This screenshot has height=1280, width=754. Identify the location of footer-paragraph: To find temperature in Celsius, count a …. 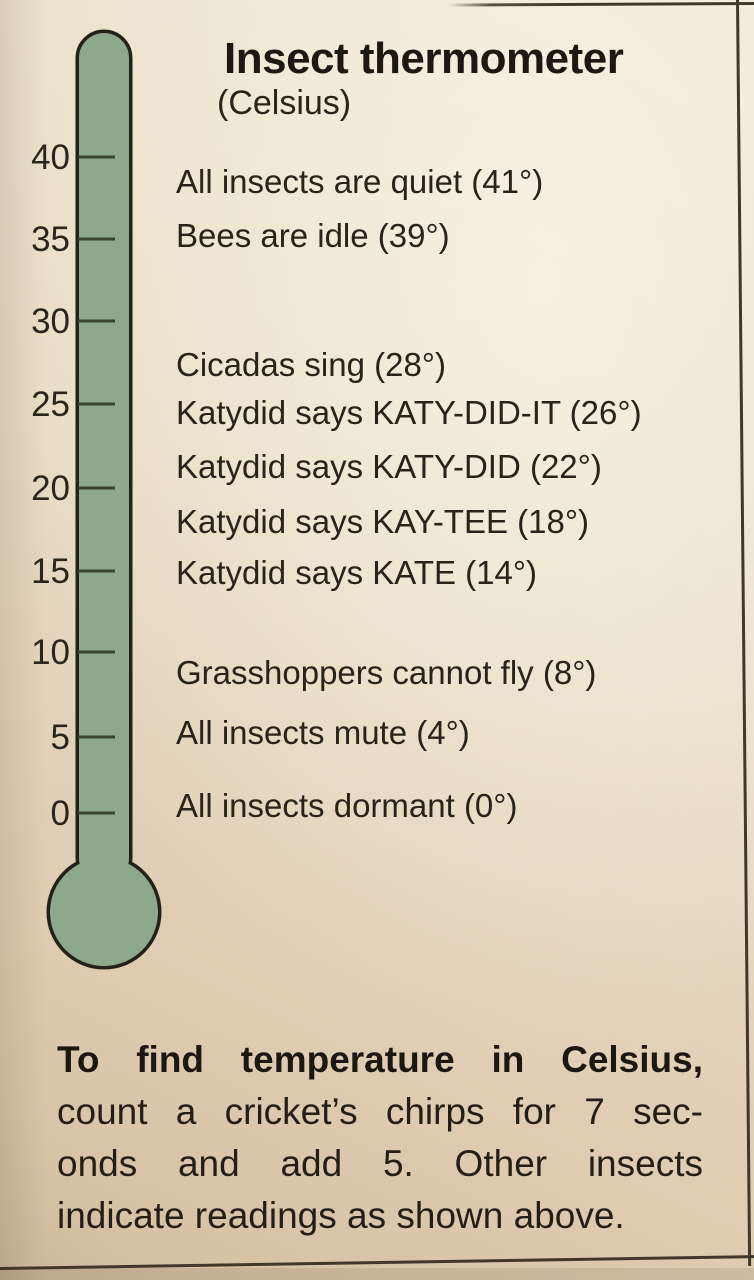
(380, 1138).